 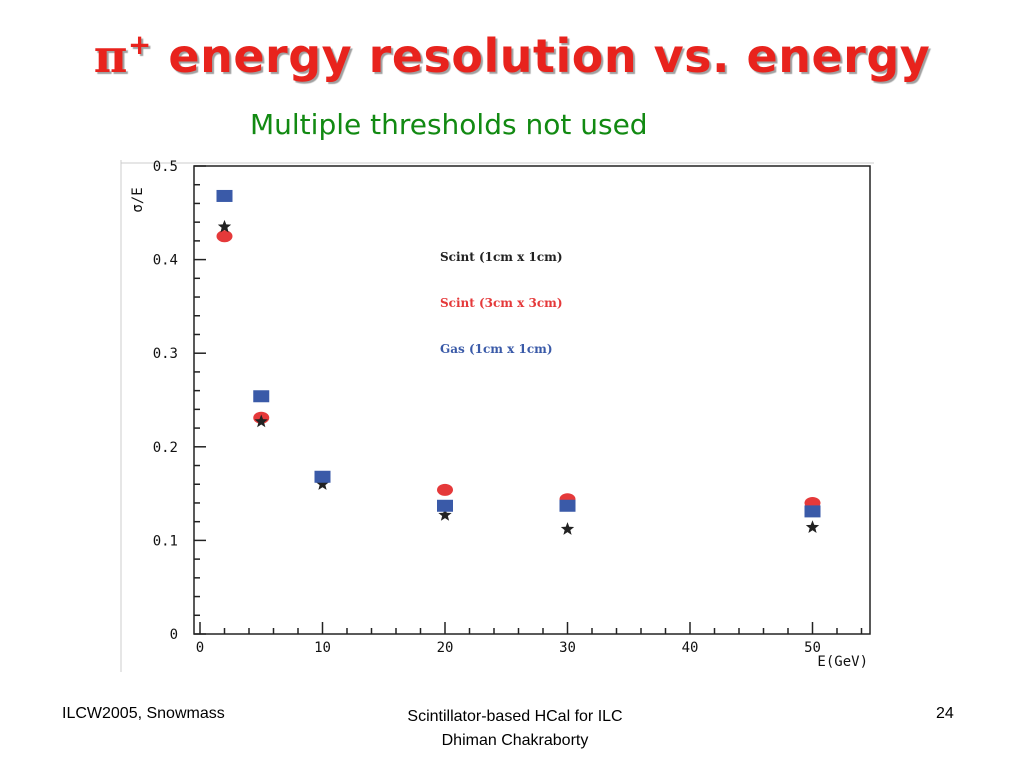 What do you see at coordinates (200, 648) in the screenshot?
I see `x-tick-label: 0` at bounding box center [200, 648].